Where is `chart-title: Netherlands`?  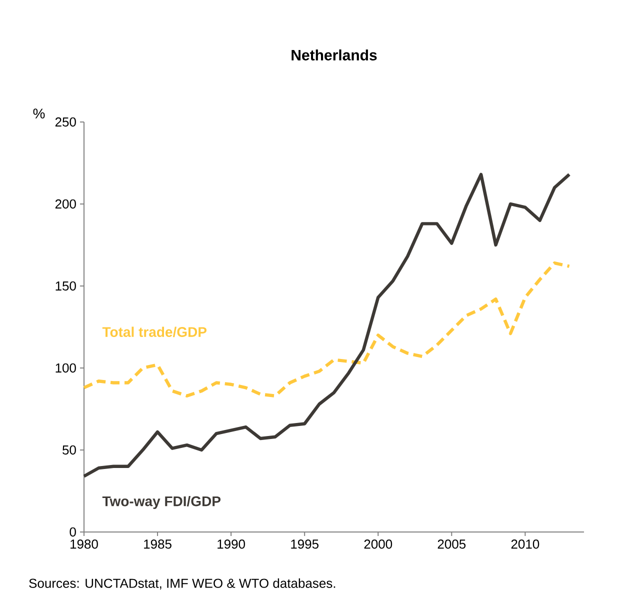
chart-title: Netherlands is located at coordinates (334, 54).